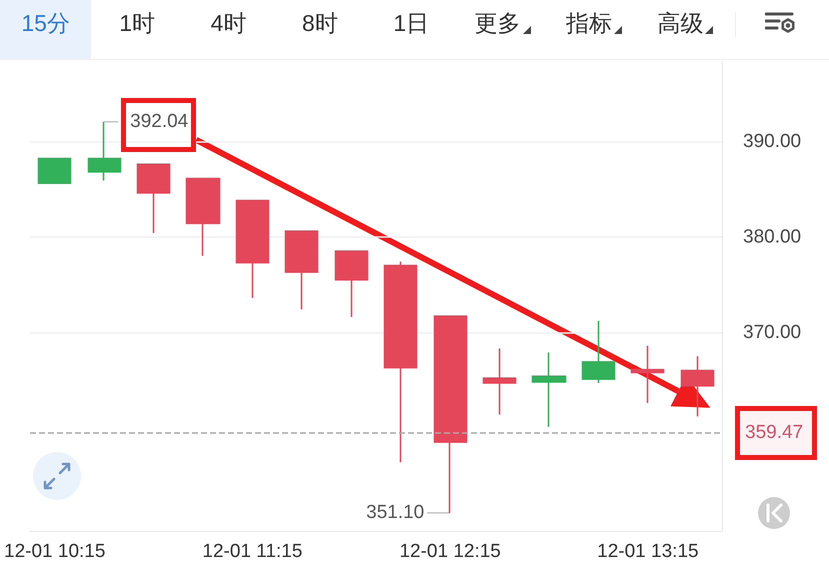 The image size is (829, 567). What do you see at coordinates (648, 551) in the screenshot?
I see `x-tick-label: 12-01 13:15` at bounding box center [648, 551].